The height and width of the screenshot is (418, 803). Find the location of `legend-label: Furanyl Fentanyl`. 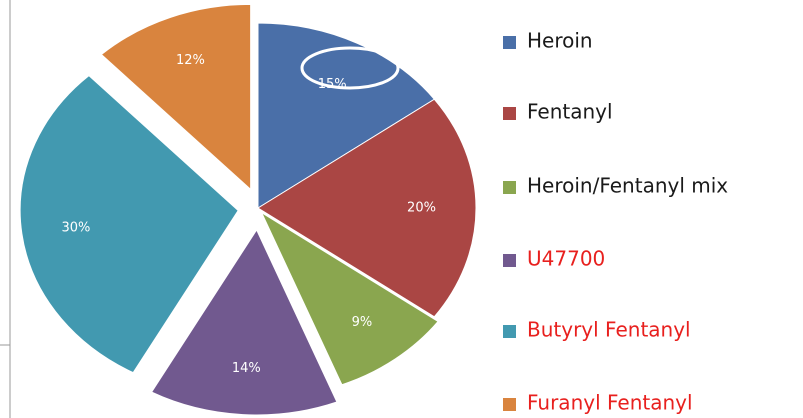

legend-label: Furanyl Fentanyl is located at coordinates (610, 403).